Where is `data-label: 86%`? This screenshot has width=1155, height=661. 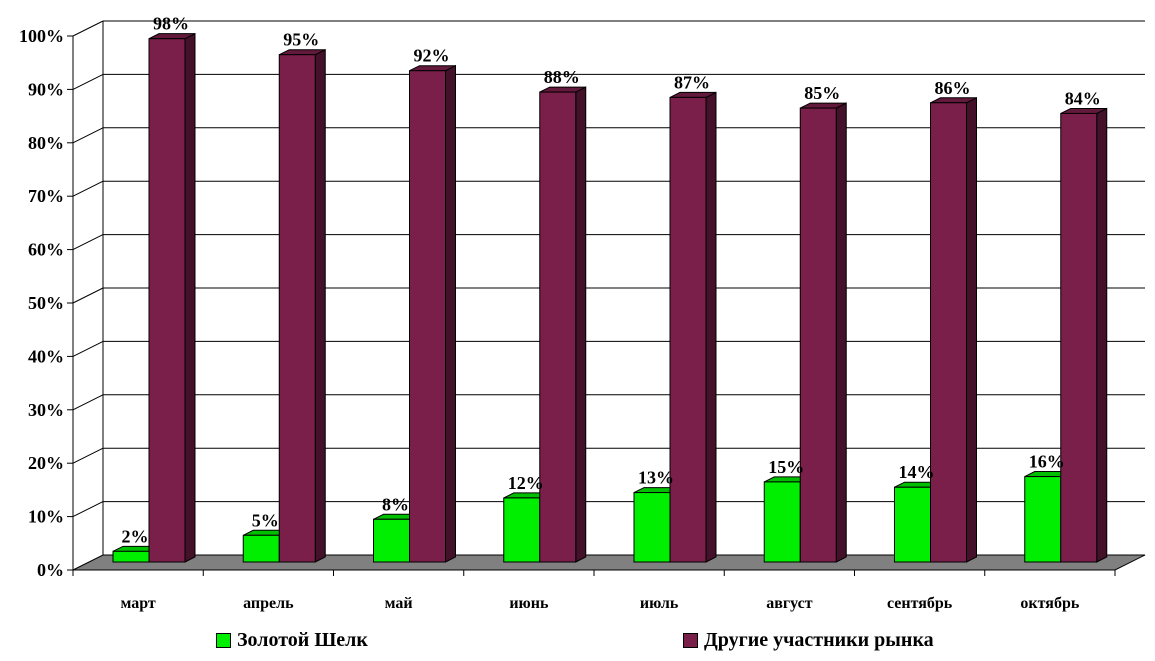 data-label: 86% is located at coordinates (953, 88).